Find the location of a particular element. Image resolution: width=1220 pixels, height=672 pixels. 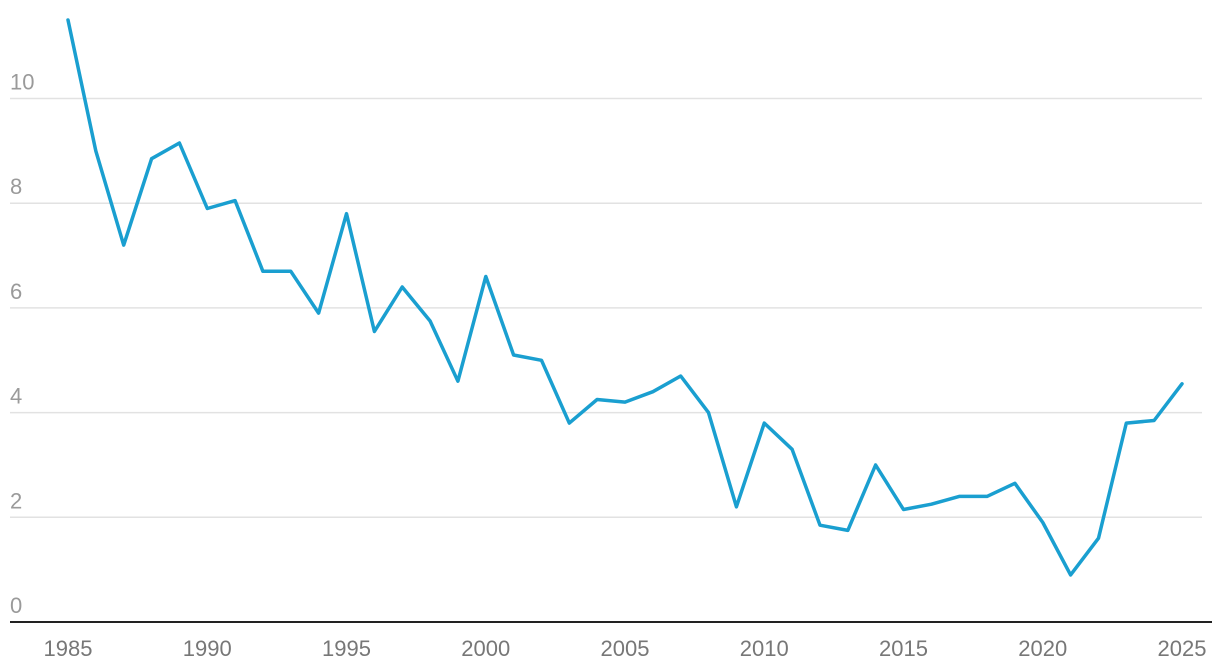

y-tick-label: 4 is located at coordinates (16, 396).